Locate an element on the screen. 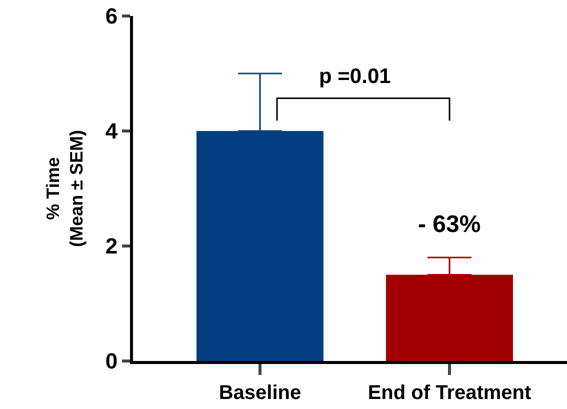 The height and width of the screenshot is (409, 567). annotation: - 63% is located at coordinates (449, 224).